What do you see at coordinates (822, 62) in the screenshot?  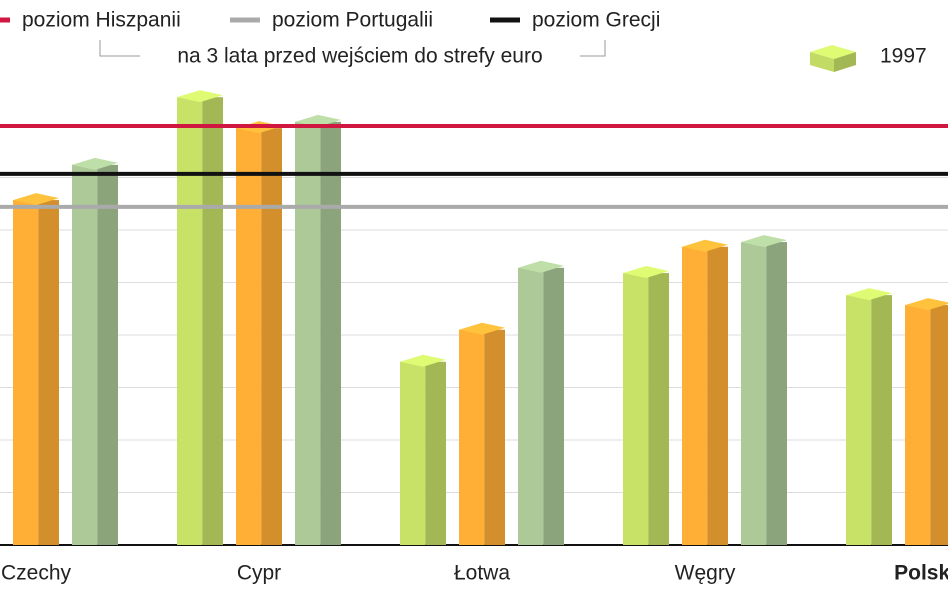 I see `legend-cube-front` at bounding box center [822, 62].